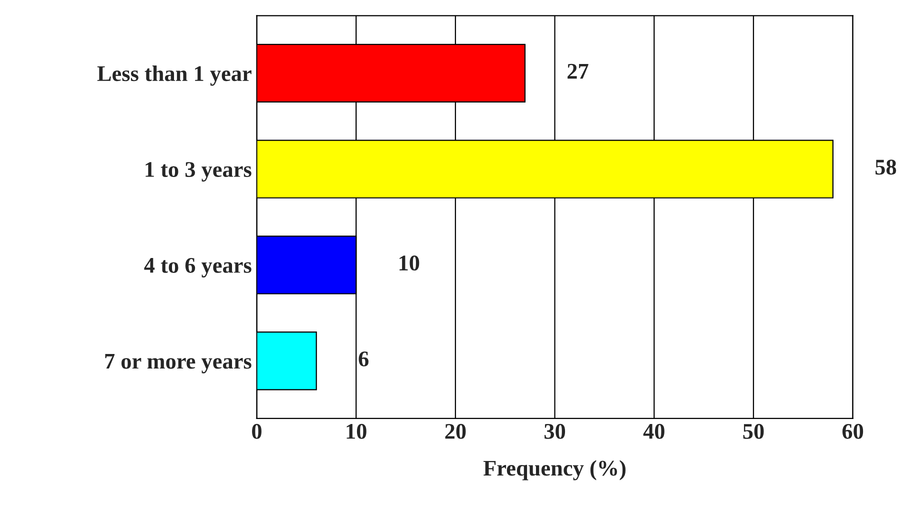 This screenshot has width=917, height=523. I want to click on data-label: 6, so click(363, 359).